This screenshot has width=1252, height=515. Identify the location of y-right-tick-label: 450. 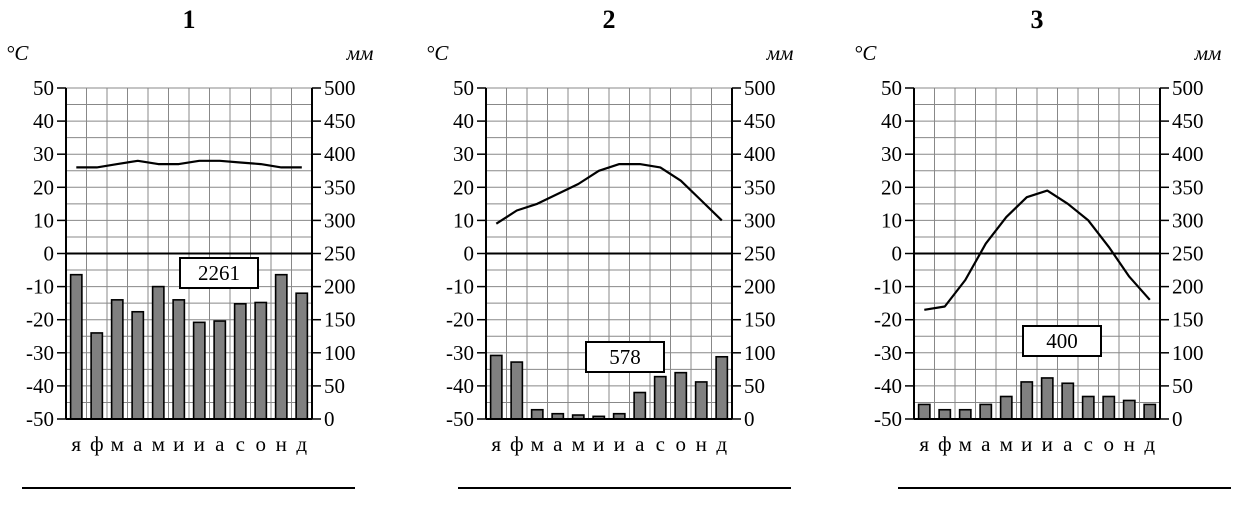
(1188, 121).